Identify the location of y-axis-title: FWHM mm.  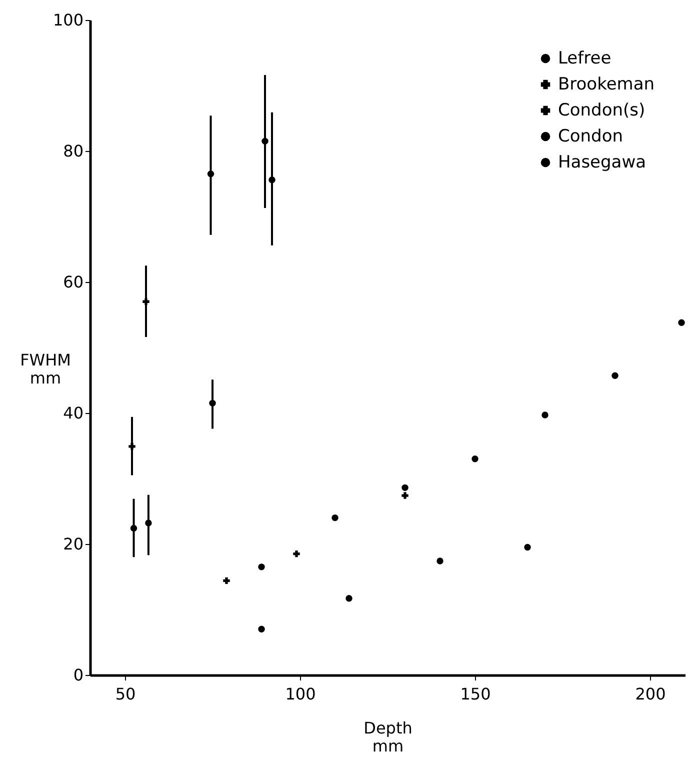
(45, 369).